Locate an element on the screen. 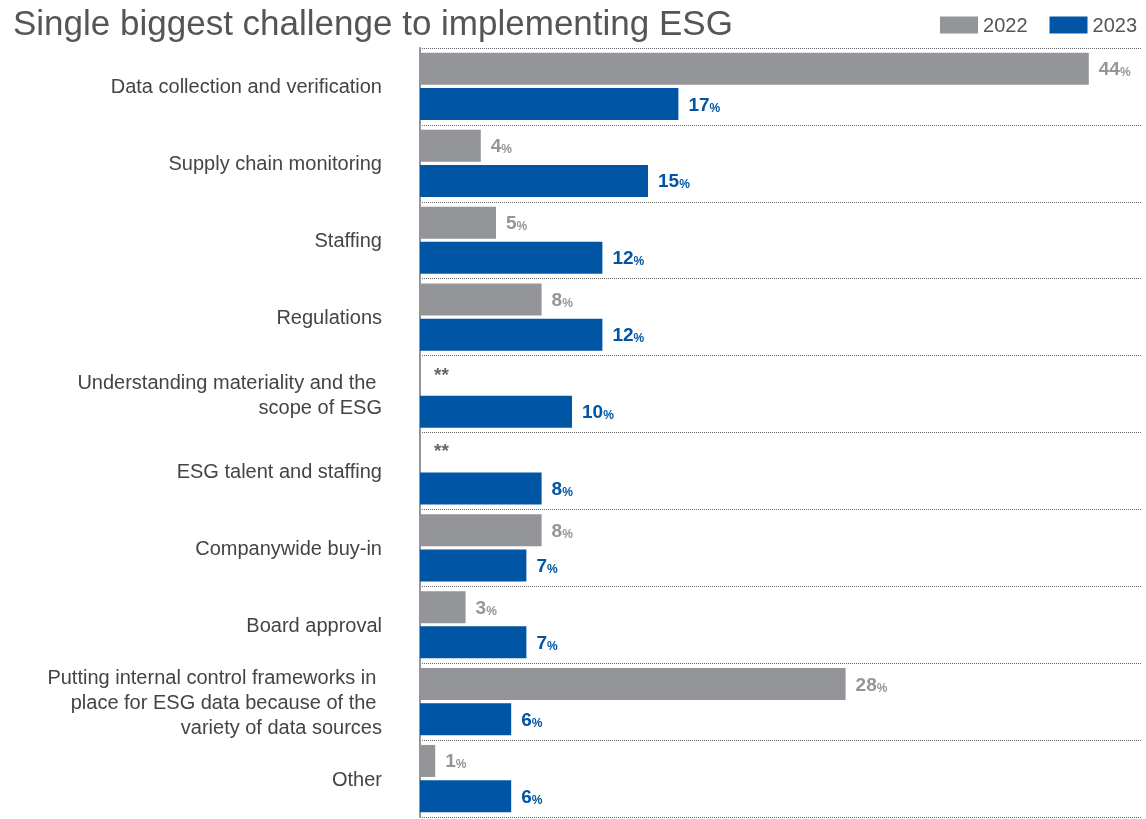 This screenshot has width=1146, height=819. data-label: 44% is located at coordinates (1114, 69).